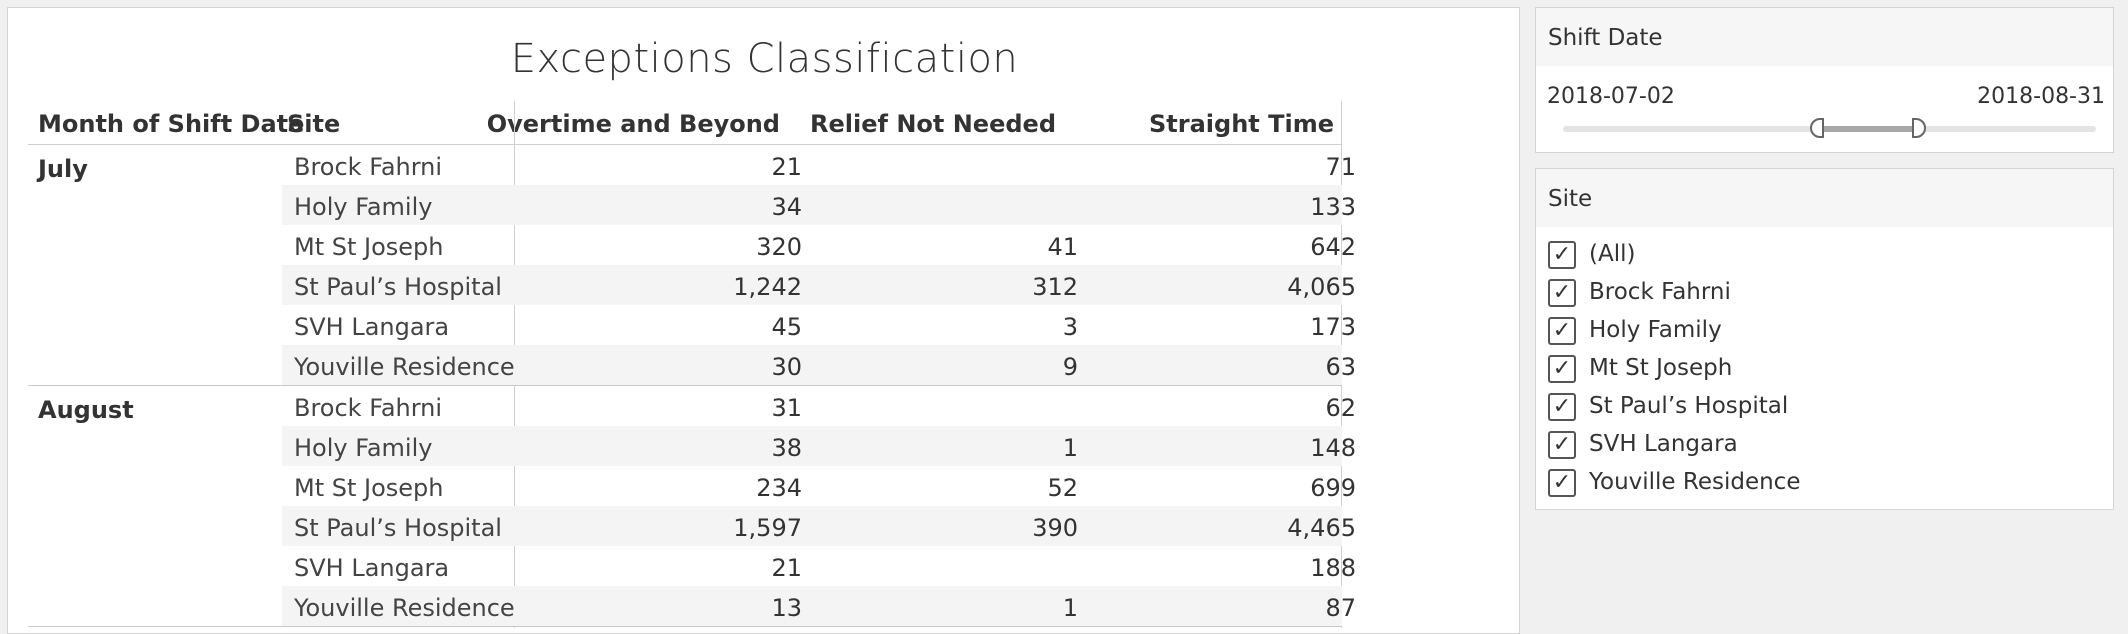 Image resolution: width=2128 pixels, height=634 pixels. Describe the element at coordinates (1867, 129) in the screenshot. I see `date-slider-range` at that location.